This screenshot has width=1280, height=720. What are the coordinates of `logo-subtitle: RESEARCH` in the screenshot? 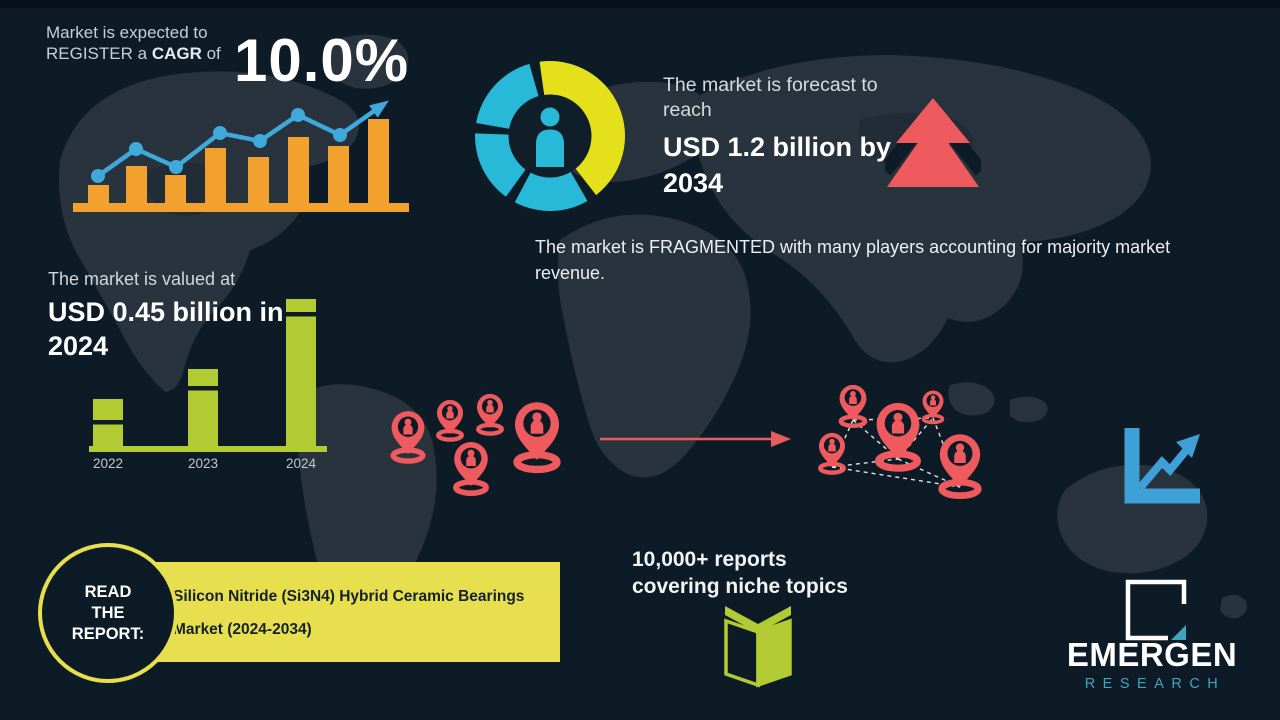 It's located at (1155, 684).